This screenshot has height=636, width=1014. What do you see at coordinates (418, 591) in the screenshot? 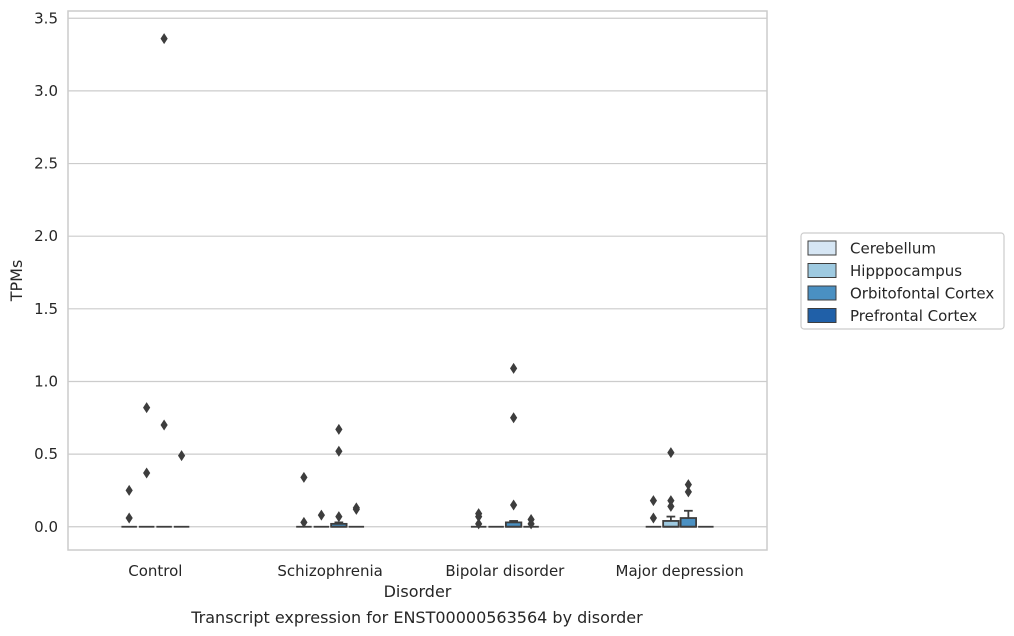
I see `x-axis-label: Disorder` at bounding box center [418, 591].